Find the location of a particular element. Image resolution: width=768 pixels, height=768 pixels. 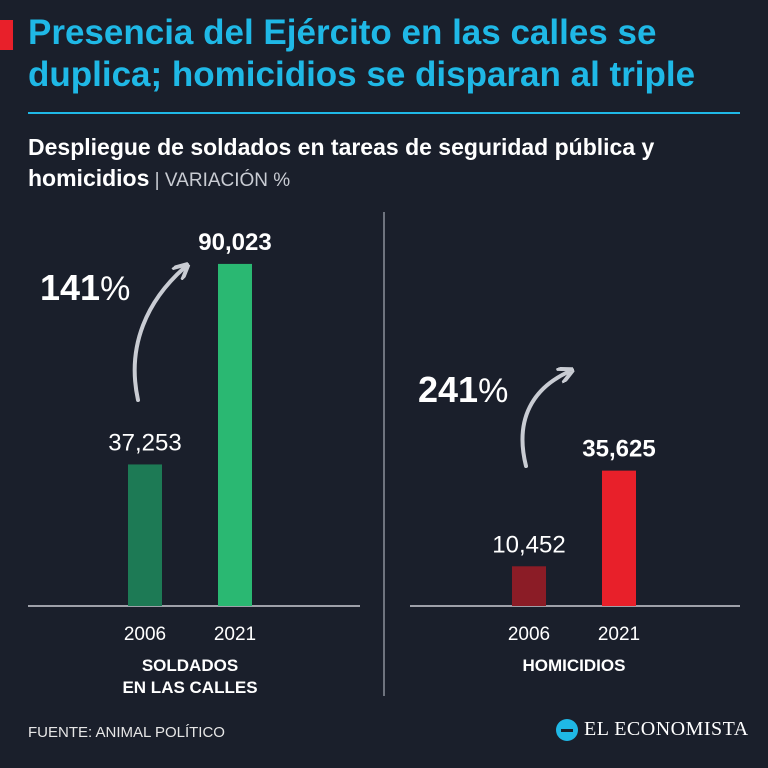

homicidios-panel-label: HOMICIDIOS is located at coordinates (574, 665).